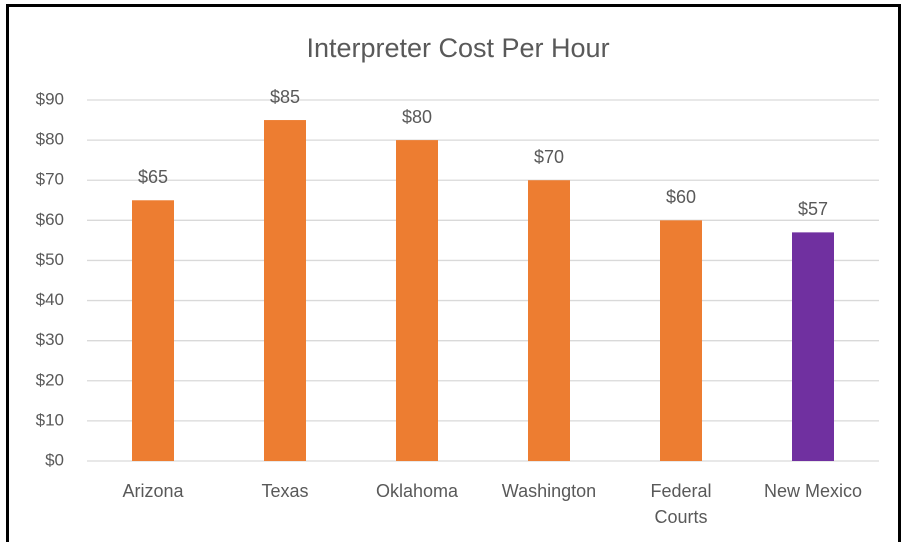  What do you see at coordinates (417, 117) in the screenshot?
I see `data-label: $80` at bounding box center [417, 117].